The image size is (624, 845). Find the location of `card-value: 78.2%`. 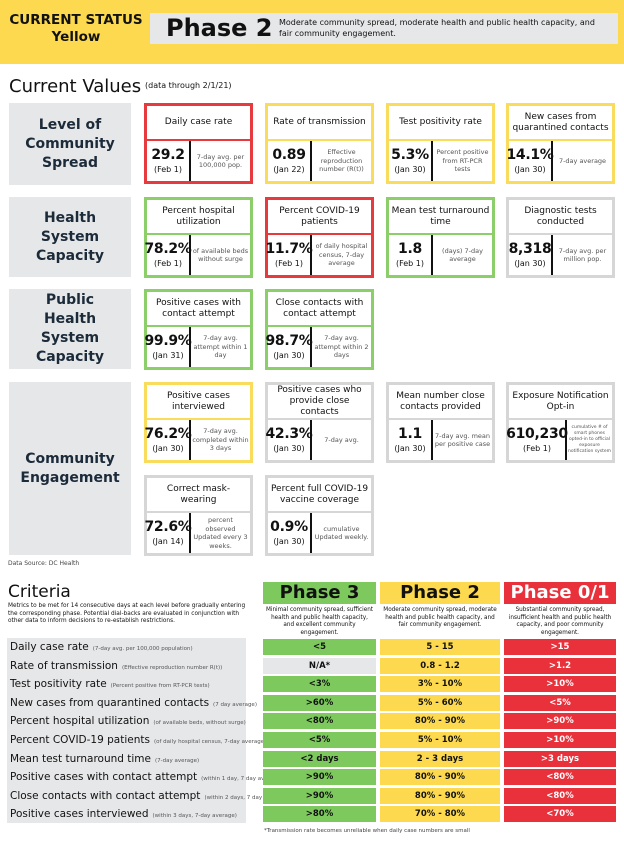

card-value: 78.2% is located at coordinates (168, 249).